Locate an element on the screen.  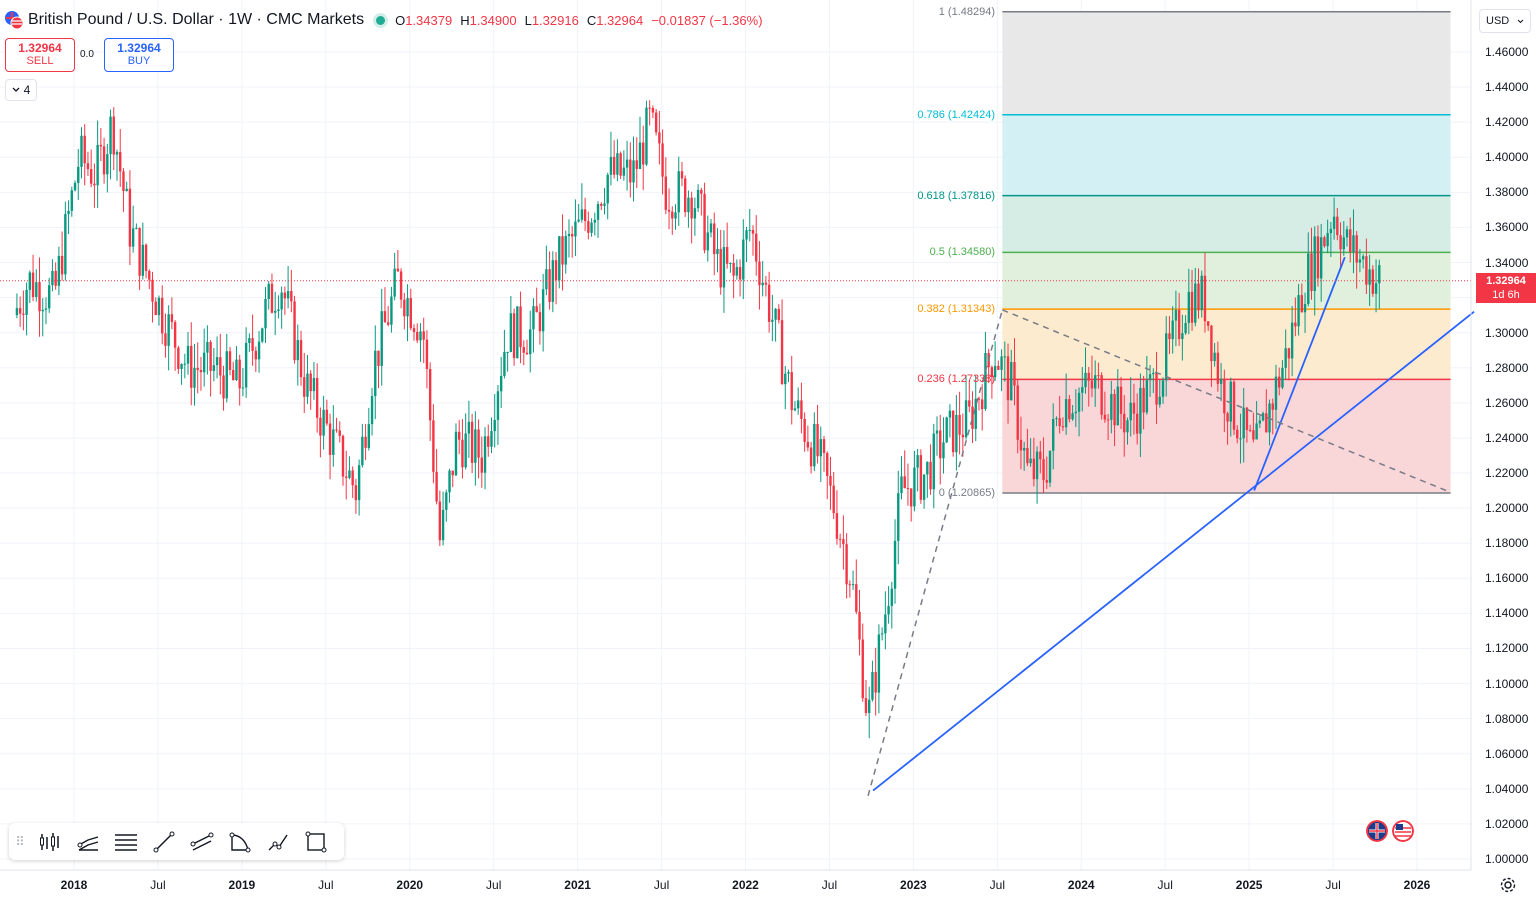
currency-selector: USD is located at coordinates (1505, 21).